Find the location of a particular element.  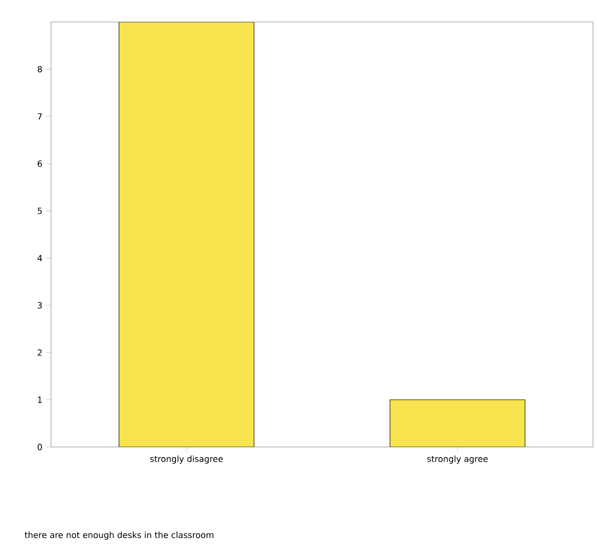

y-tick-label: 1 is located at coordinates (40, 399).